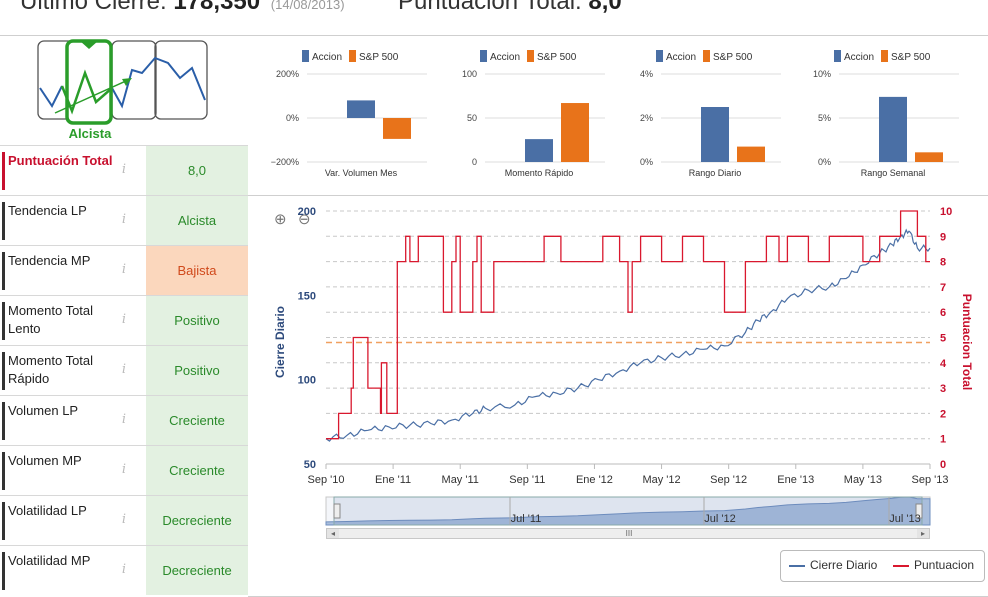 This screenshot has width=988, height=597. I want to click on total-score-label: Puntuacion Total:, so click(490, 7).